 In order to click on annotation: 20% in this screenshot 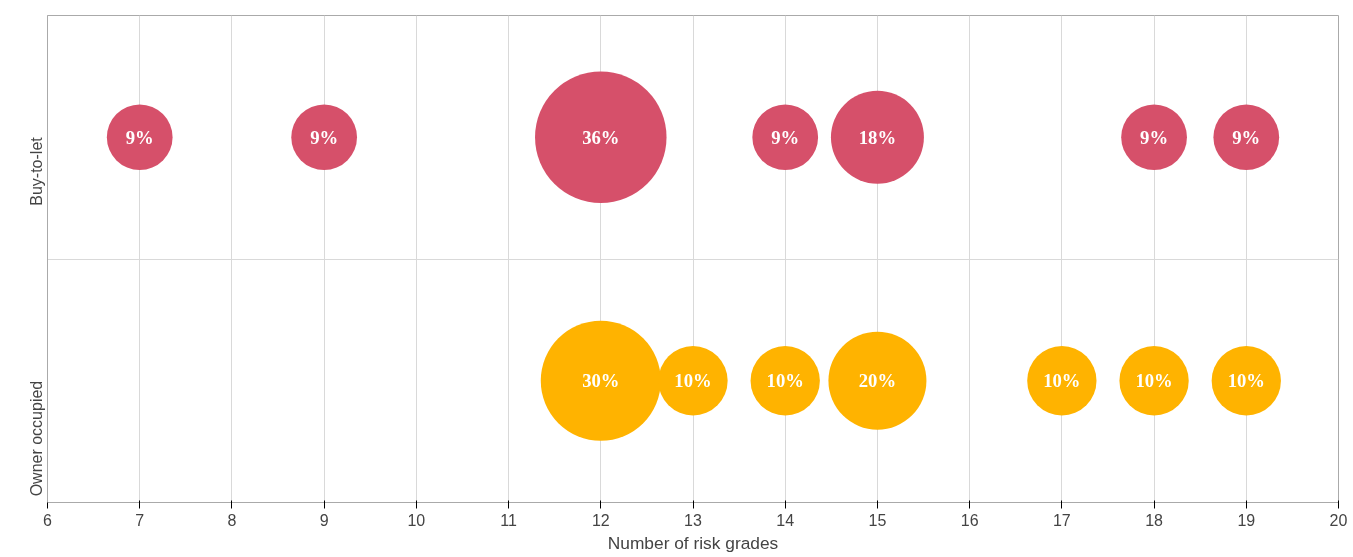, I will do `click(877, 381)`.